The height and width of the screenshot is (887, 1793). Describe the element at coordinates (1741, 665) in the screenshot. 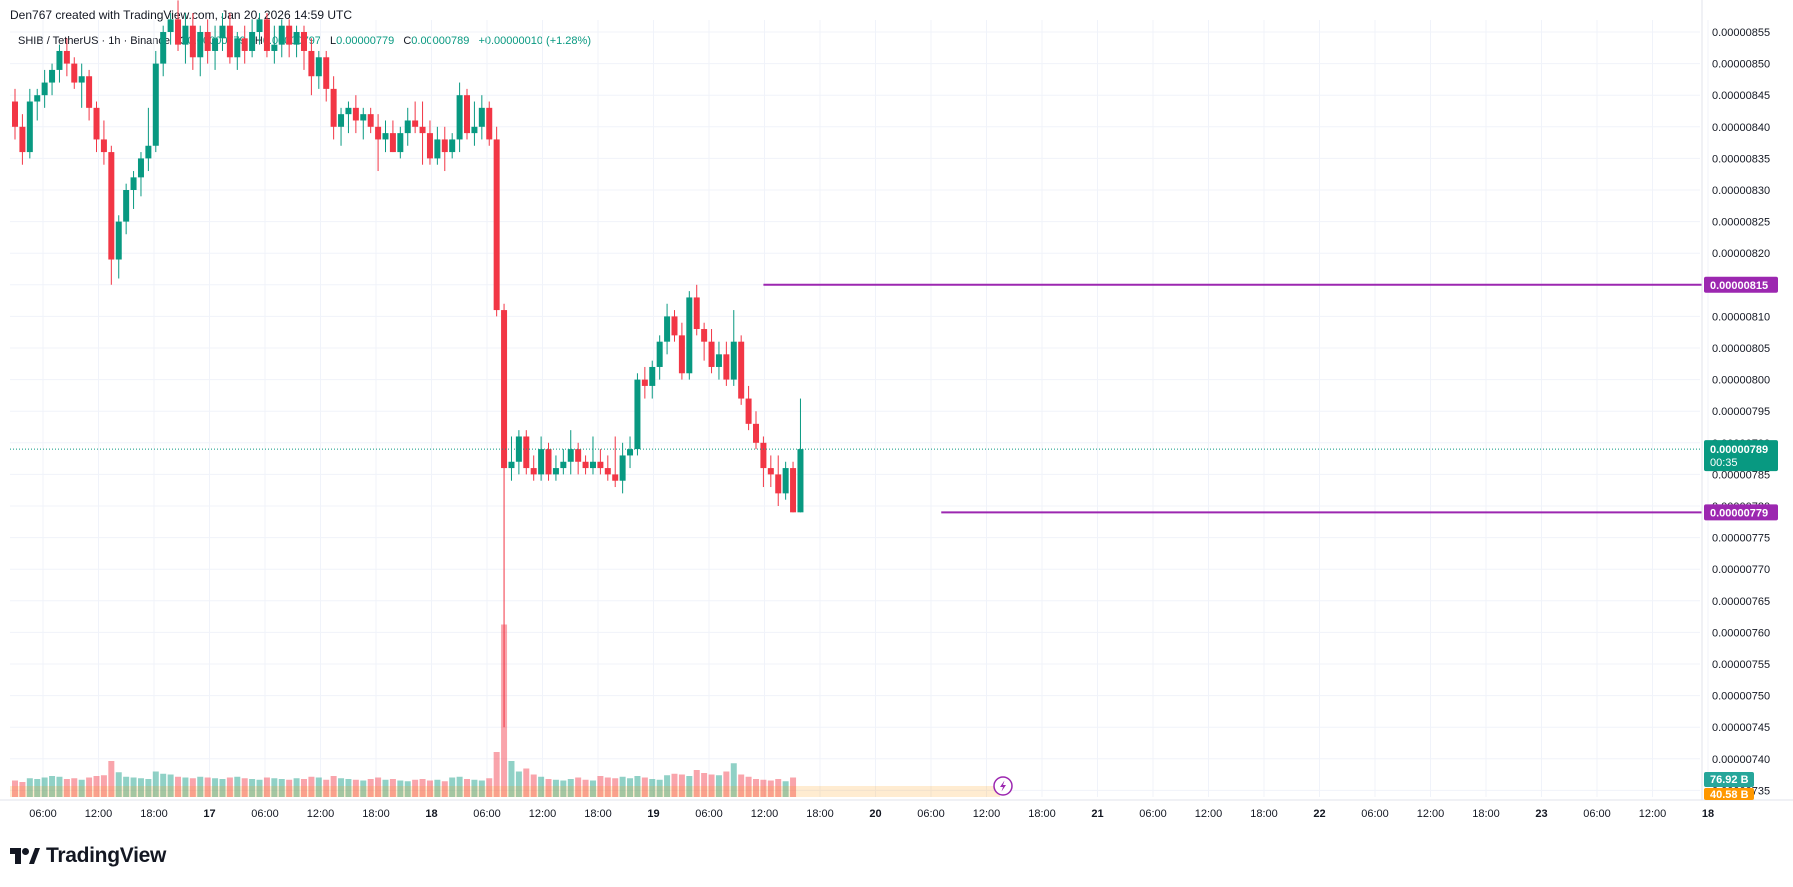

I see `price-tick-label: 0.00000755` at that location.